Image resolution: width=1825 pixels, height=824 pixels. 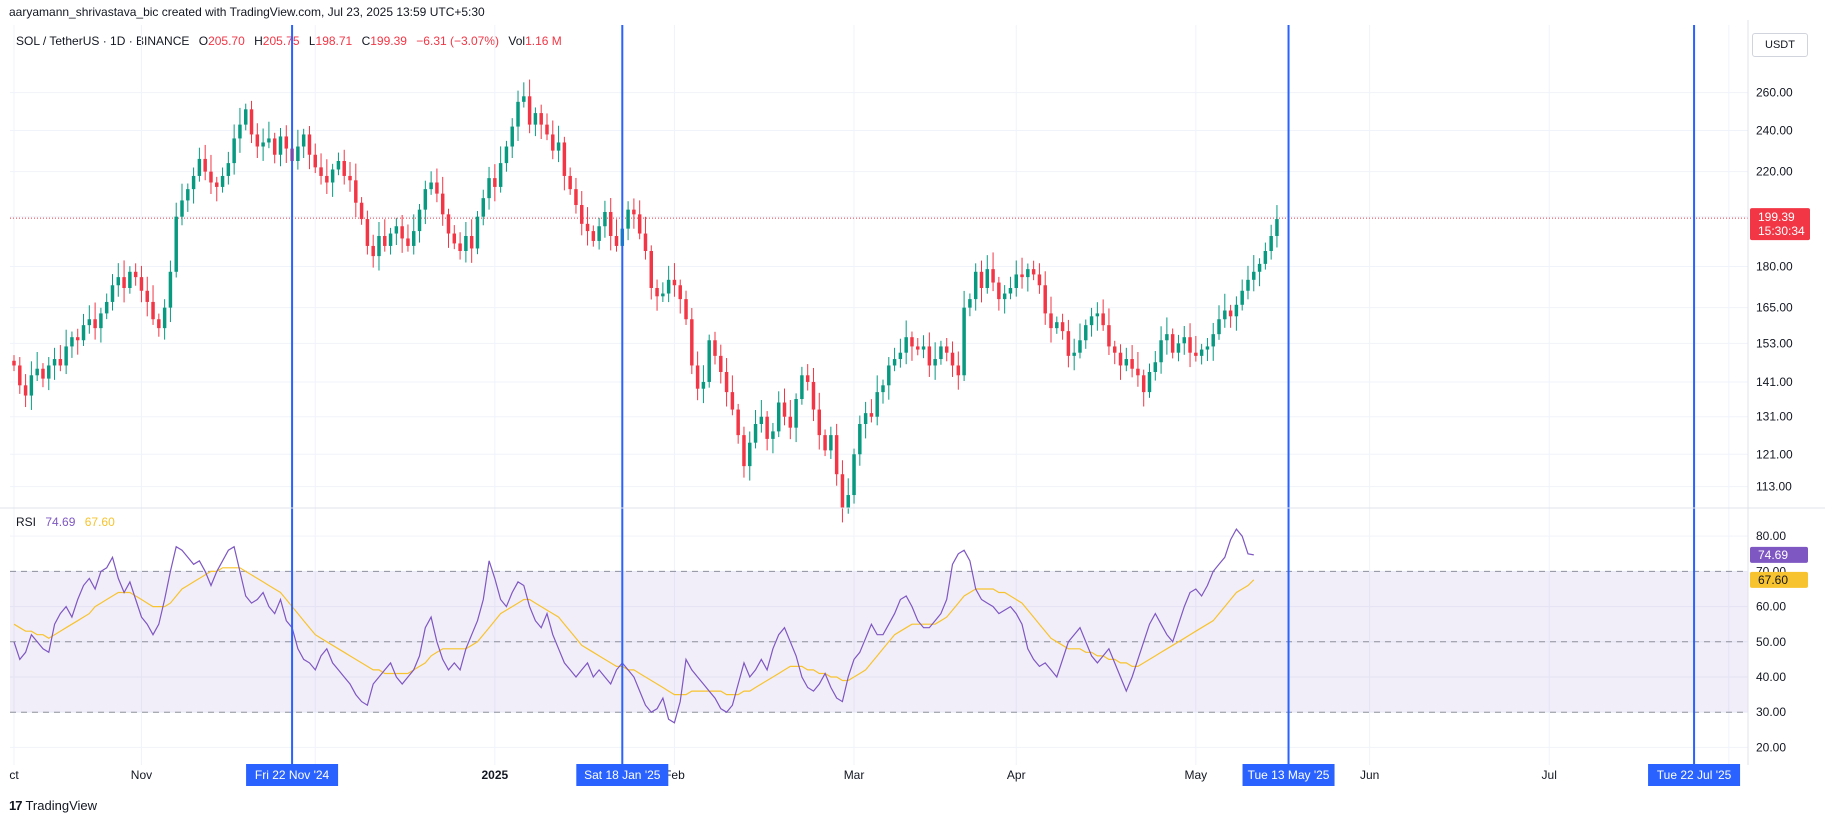 What do you see at coordinates (366, 41) in the screenshot?
I see `close-label: C` at bounding box center [366, 41].